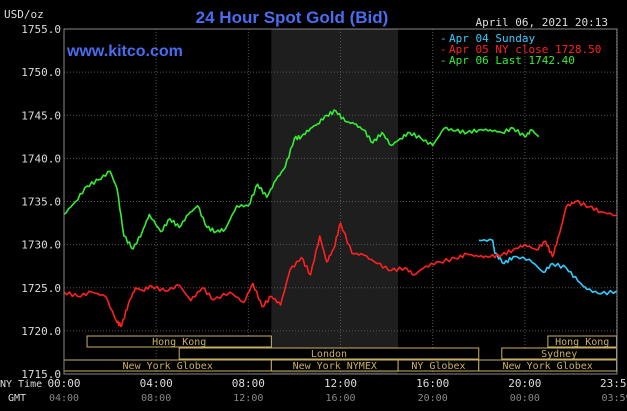 This screenshot has height=411, width=627. What do you see at coordinates (525, 398) in the screenshot?
I see `x-tick-label-gmt: 00:00` at bounding box center [525, 398].